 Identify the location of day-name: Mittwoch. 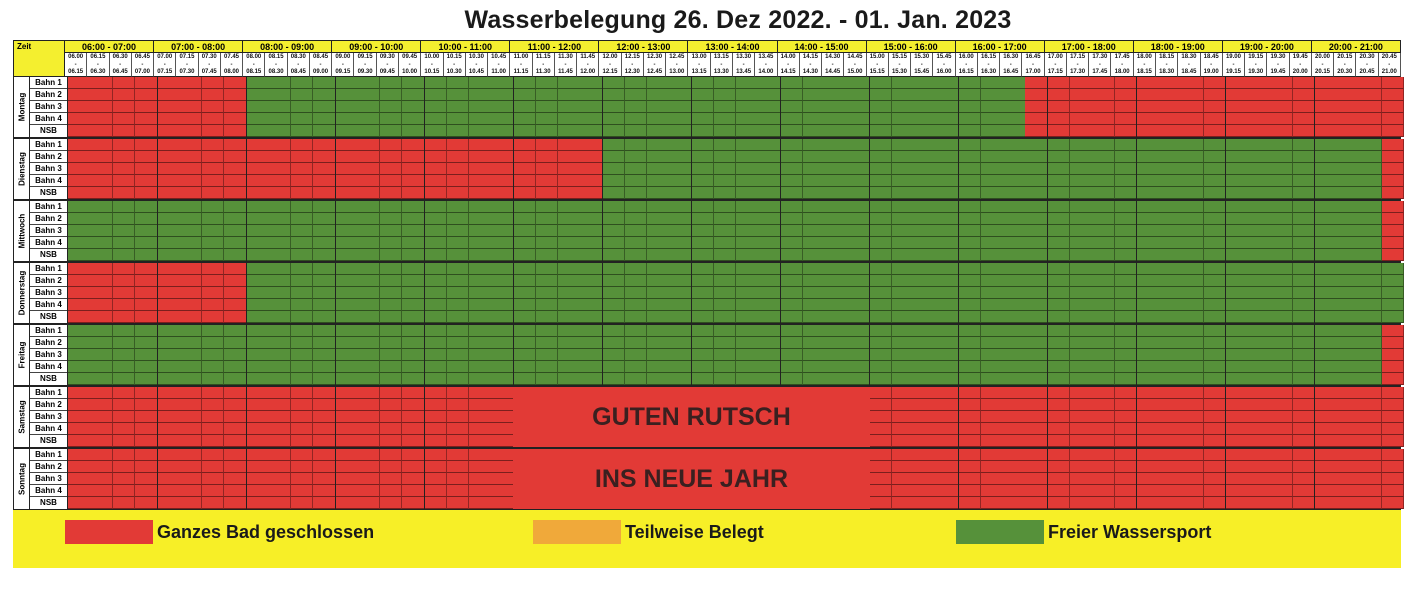
(21, 231).